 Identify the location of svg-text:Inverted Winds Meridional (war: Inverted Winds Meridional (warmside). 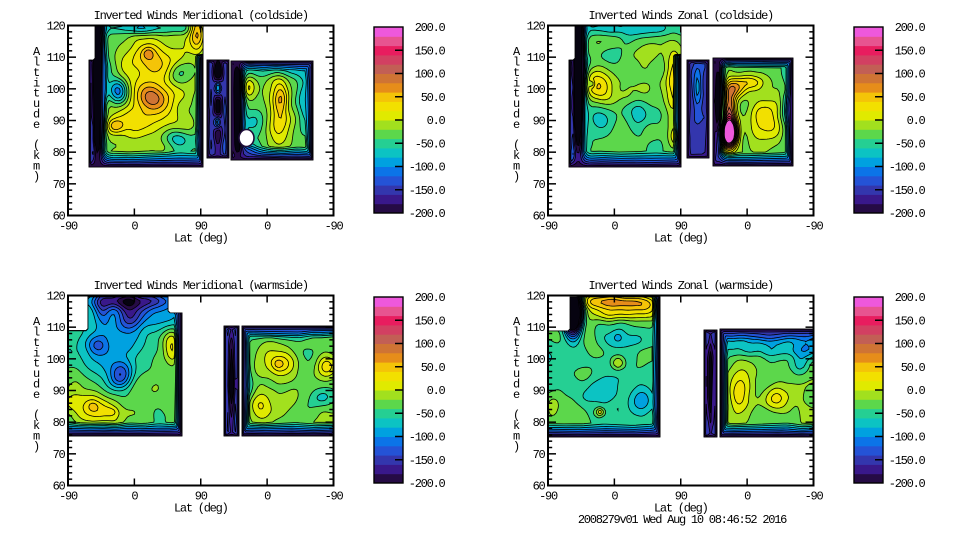
(201, 286).